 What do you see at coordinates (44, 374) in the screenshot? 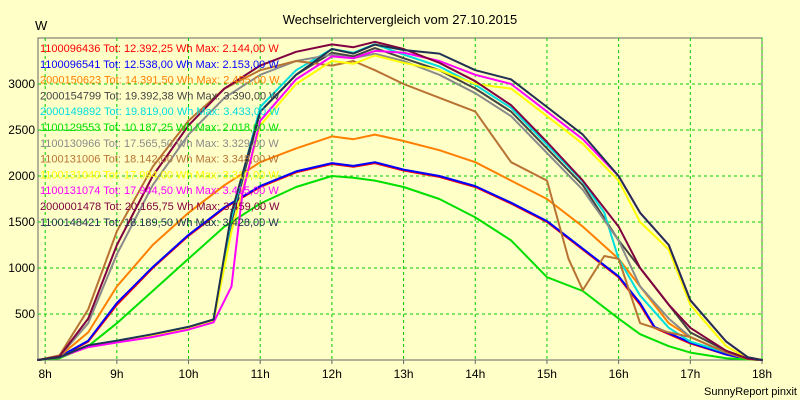
I see `x-tick-label: 8h` at bounding box center [44, 374].